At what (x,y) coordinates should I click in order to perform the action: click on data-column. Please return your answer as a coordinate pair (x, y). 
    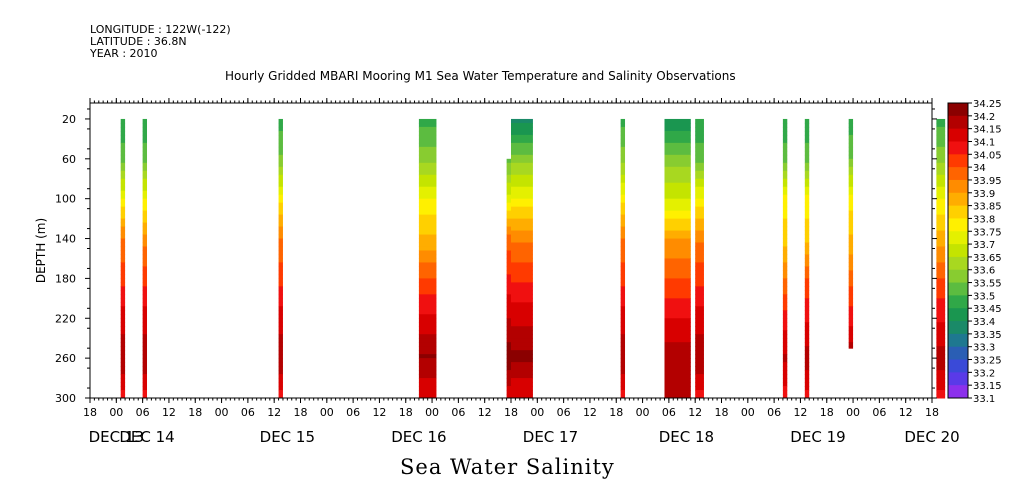
    Looking at the image, I should click on (851, 233).